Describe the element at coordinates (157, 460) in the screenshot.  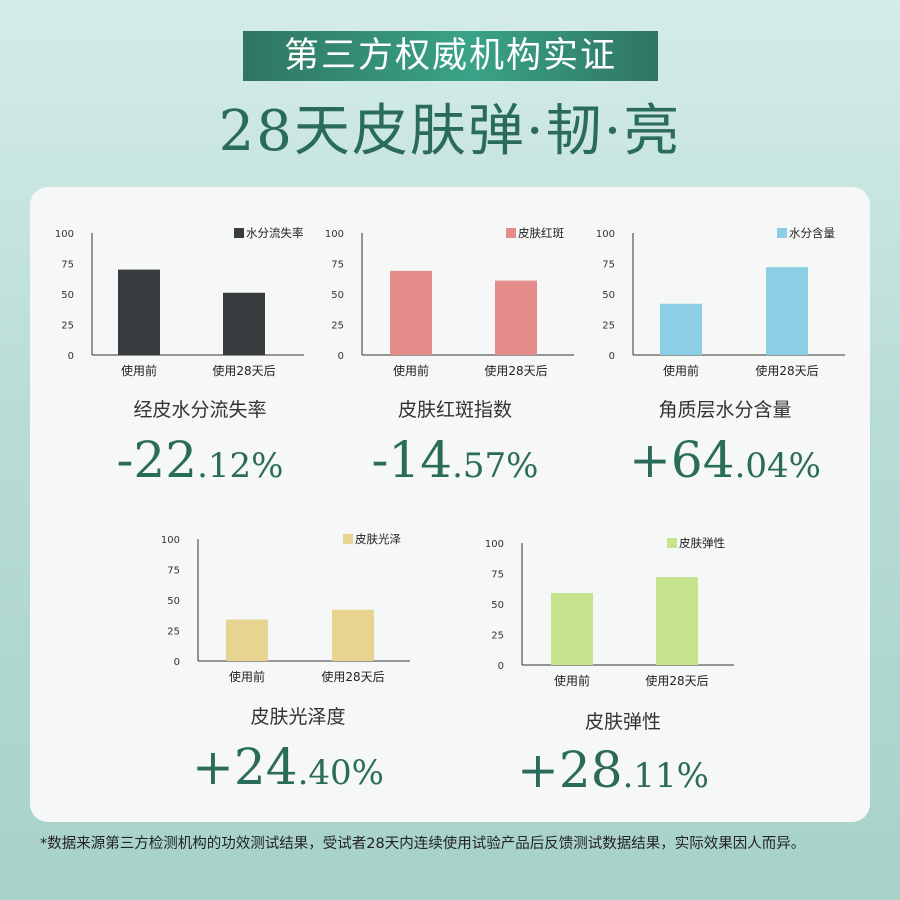
I see `metric-change-main-0: -22` at that location.